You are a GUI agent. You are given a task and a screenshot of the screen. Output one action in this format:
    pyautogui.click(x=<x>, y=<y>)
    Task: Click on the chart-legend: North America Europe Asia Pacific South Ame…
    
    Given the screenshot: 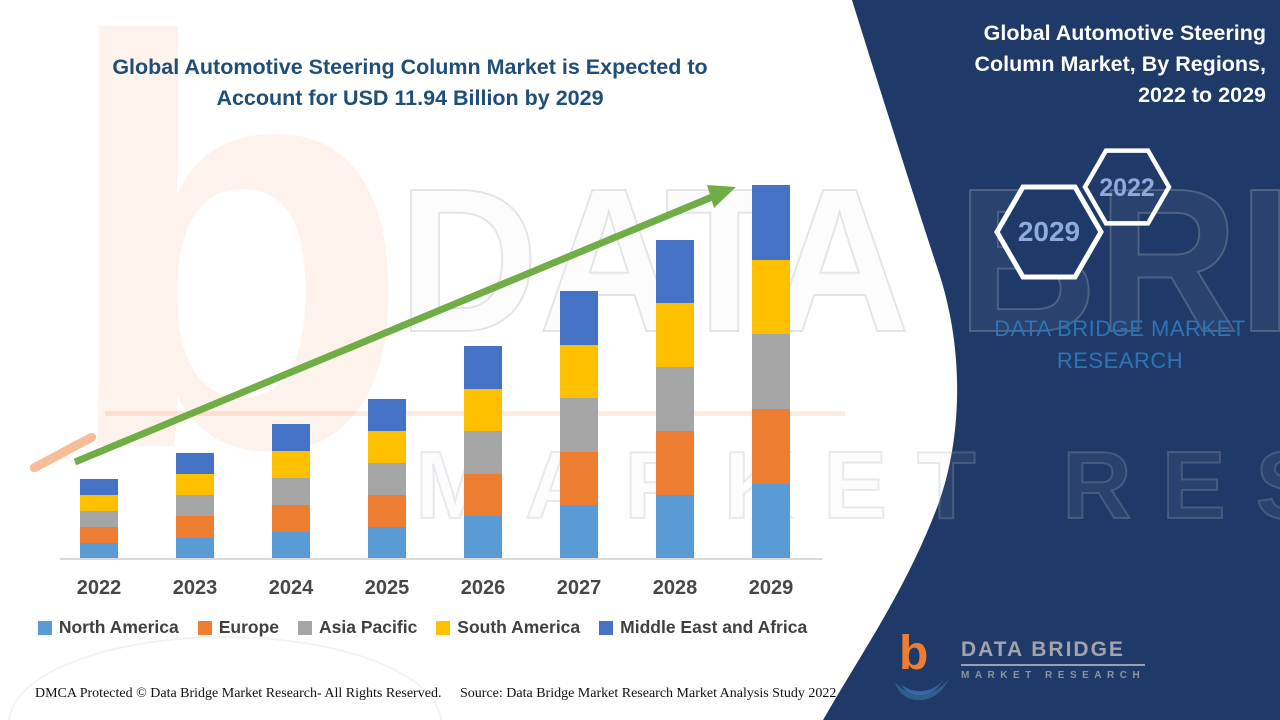 What is the action you would take?
    pyautogui.click(x=422, y=627)
    